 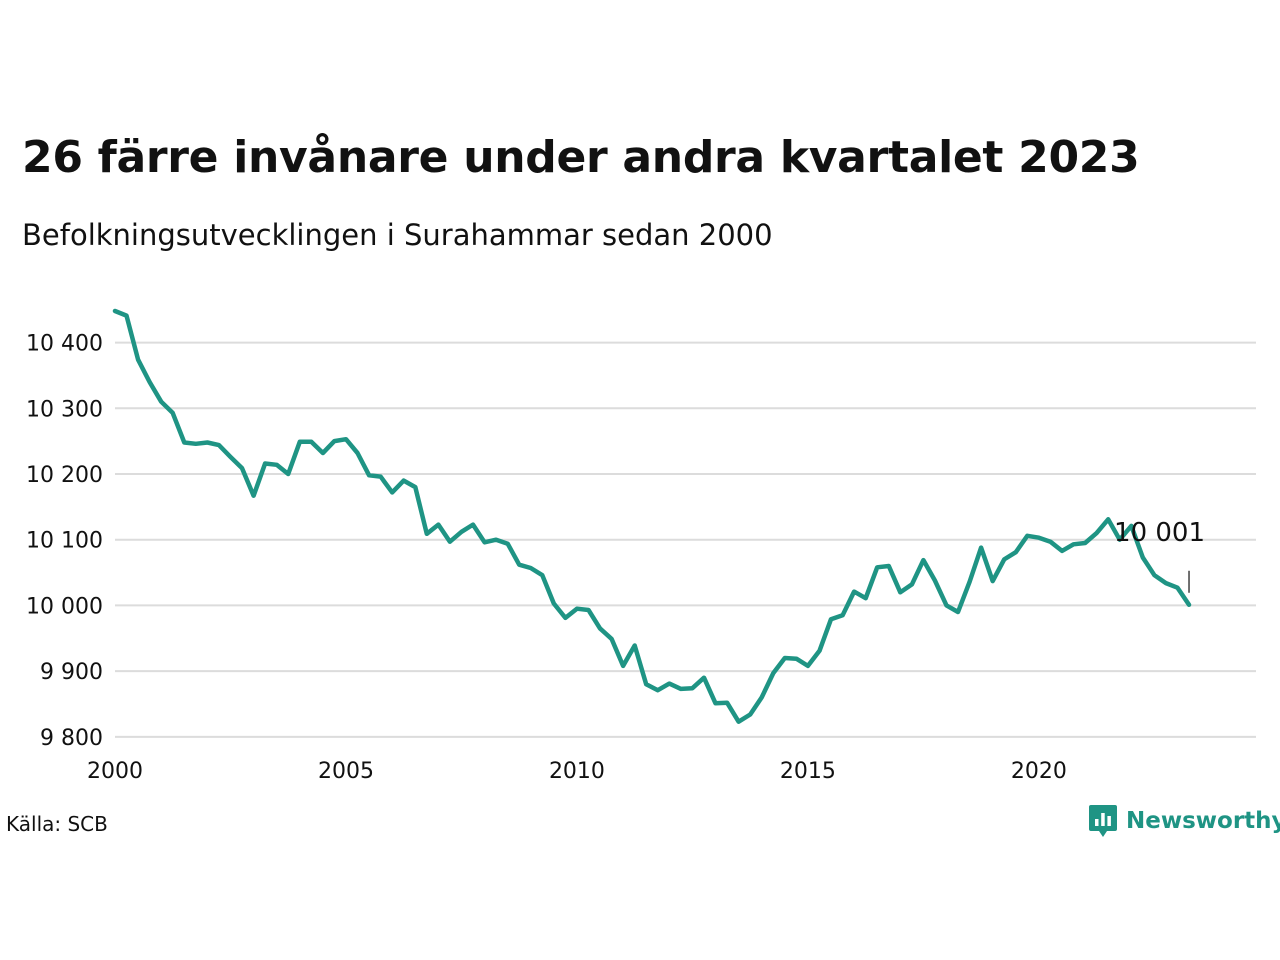 I want to click on y-tick-label: 10 200, so click(x=64, y=475).